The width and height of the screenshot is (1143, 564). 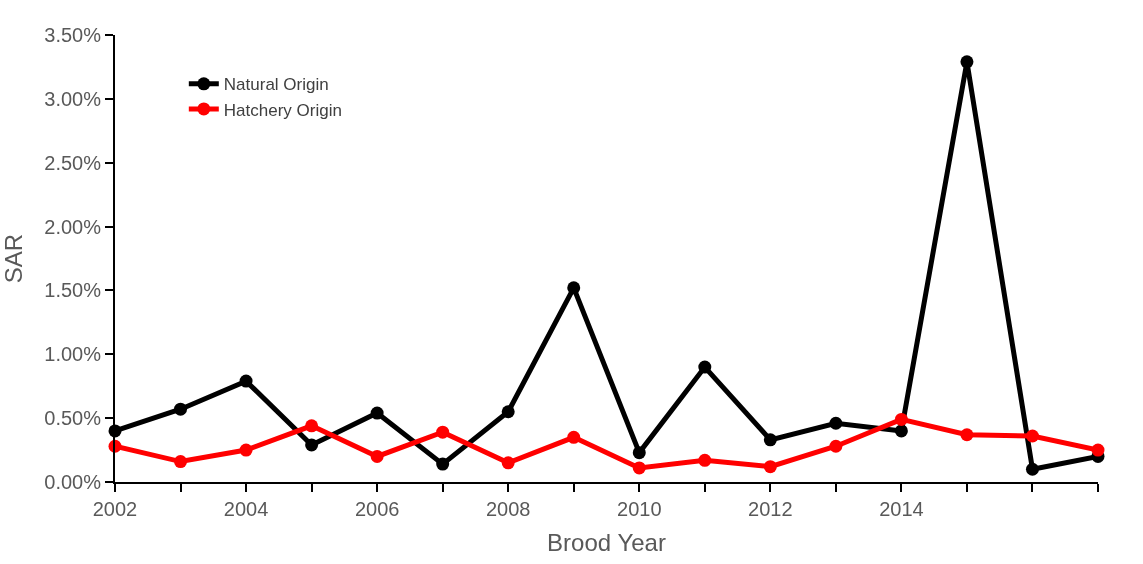 I want to click on y-axis-title: SAR, so click(x=13, y=258).